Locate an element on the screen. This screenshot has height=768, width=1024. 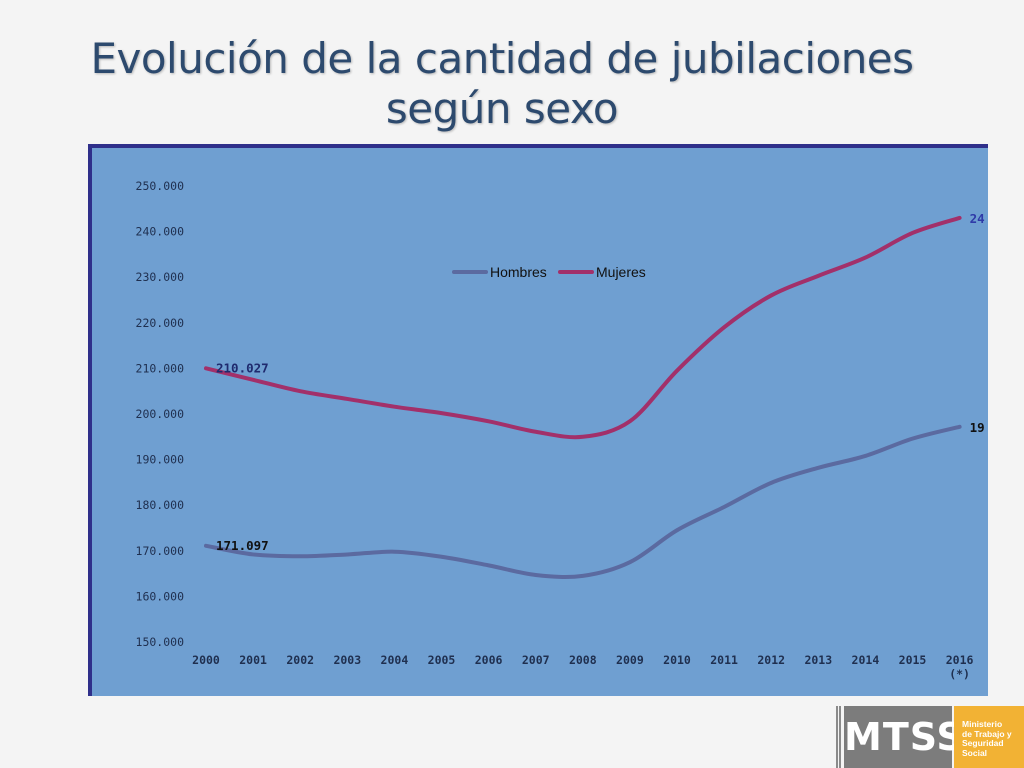
y-tick-label: 250.000 is located at coordinates (160, 186).